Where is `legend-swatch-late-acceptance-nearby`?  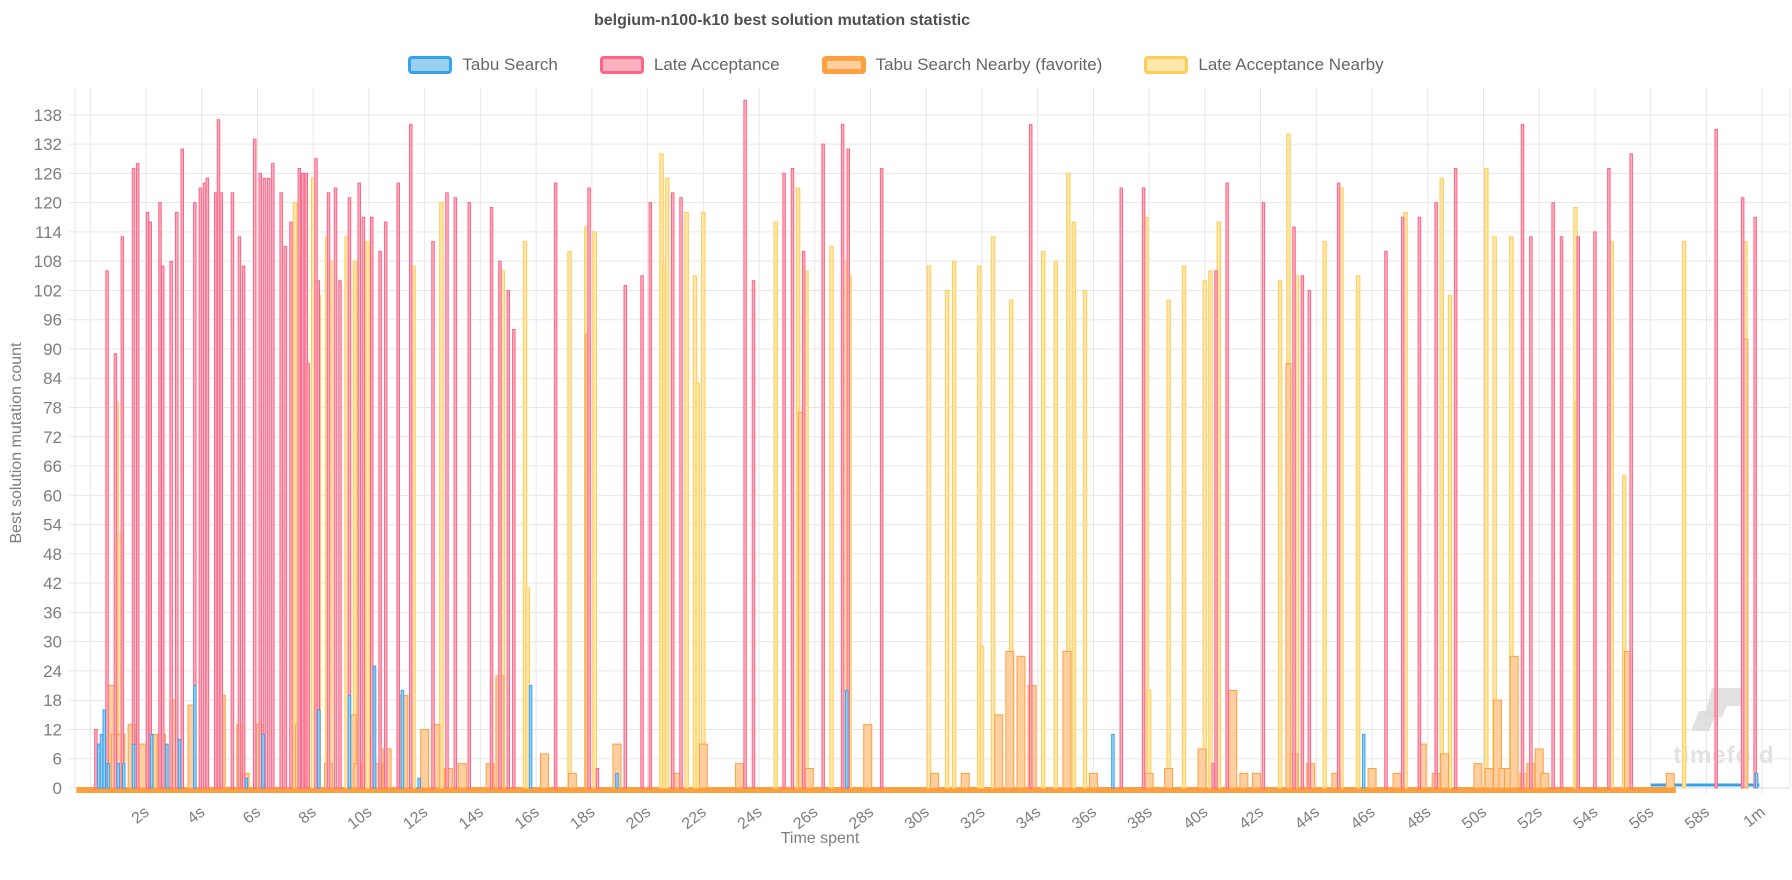
legend-swatch-late-acceptance-nearby is located at coordinates (1166, 65).